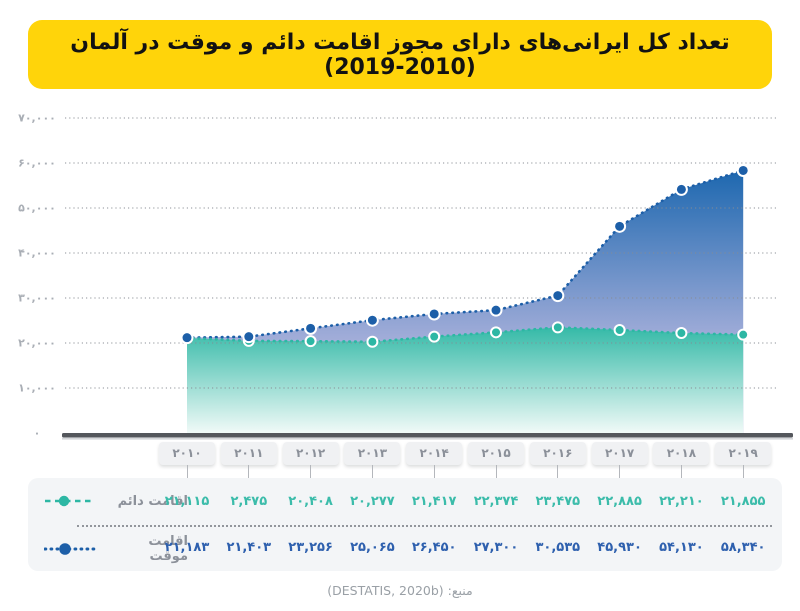  What do you see at coordinates (37, 388) in the screenshot?
I see `y-axis-tick-label: ۱۰,۰۰۰` at bounding box center [37, 388].